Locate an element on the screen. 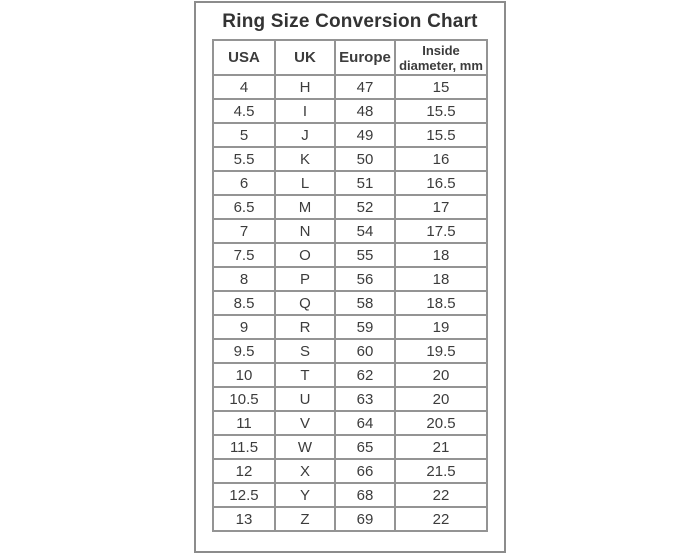  column-header-diameter: Inside diameter, mm is located at coordinates (441, 57).